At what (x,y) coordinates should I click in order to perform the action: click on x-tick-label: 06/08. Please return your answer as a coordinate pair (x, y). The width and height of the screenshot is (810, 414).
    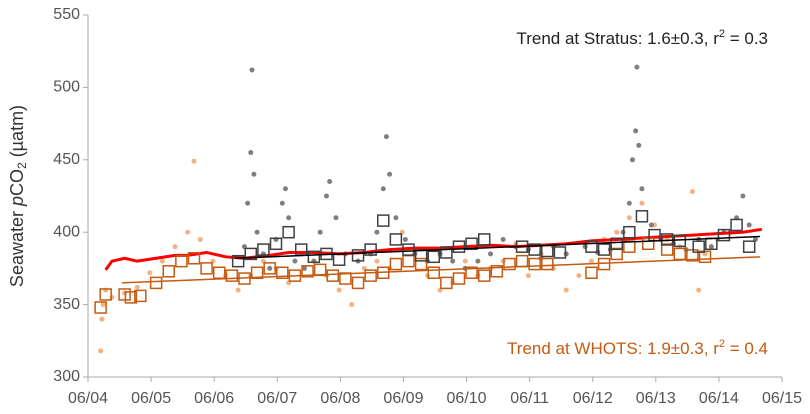
    Looking at the image, I should click on (340, 398).